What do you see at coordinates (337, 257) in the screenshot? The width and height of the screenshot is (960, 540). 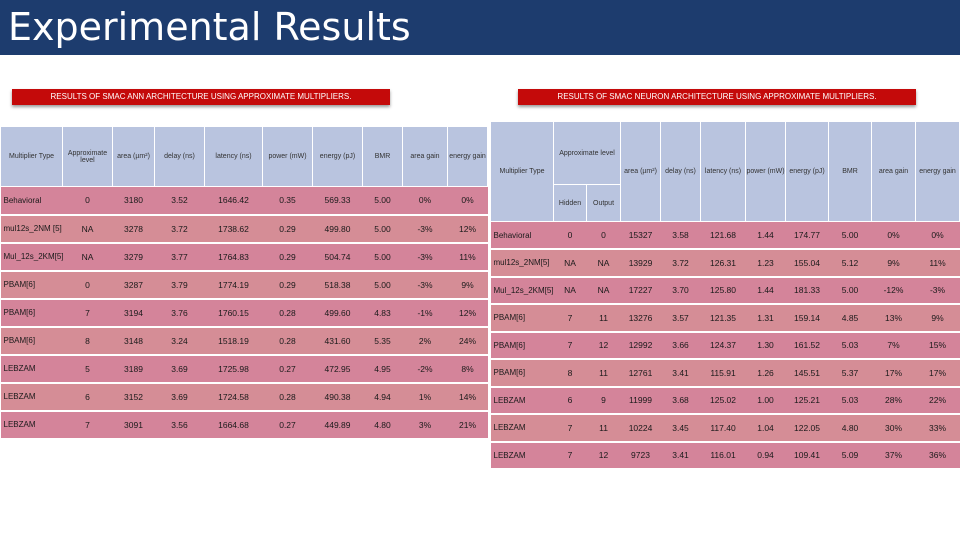 I see `table-cell: 504.74` at bounding box center [337, 257].